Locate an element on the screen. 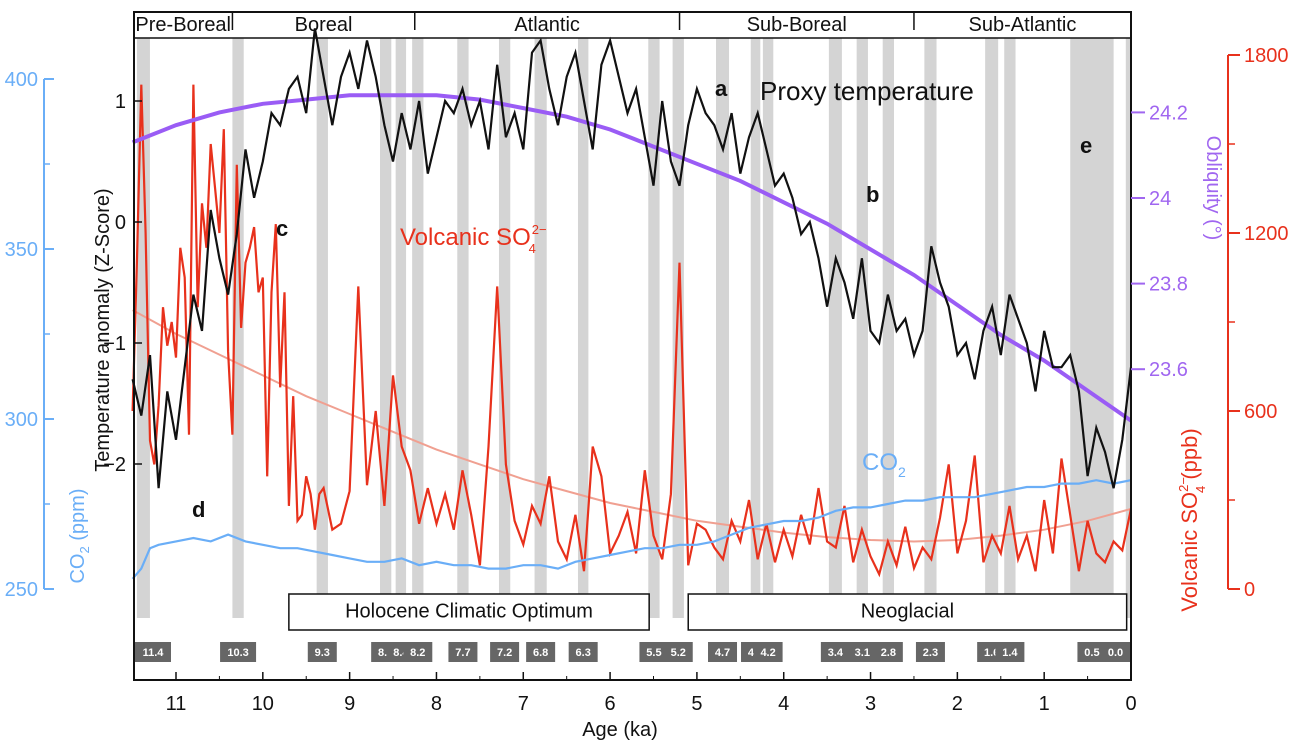 The image size is (1308, 744). event-badge-label: 5.2 is located at coordinates (678, 653).